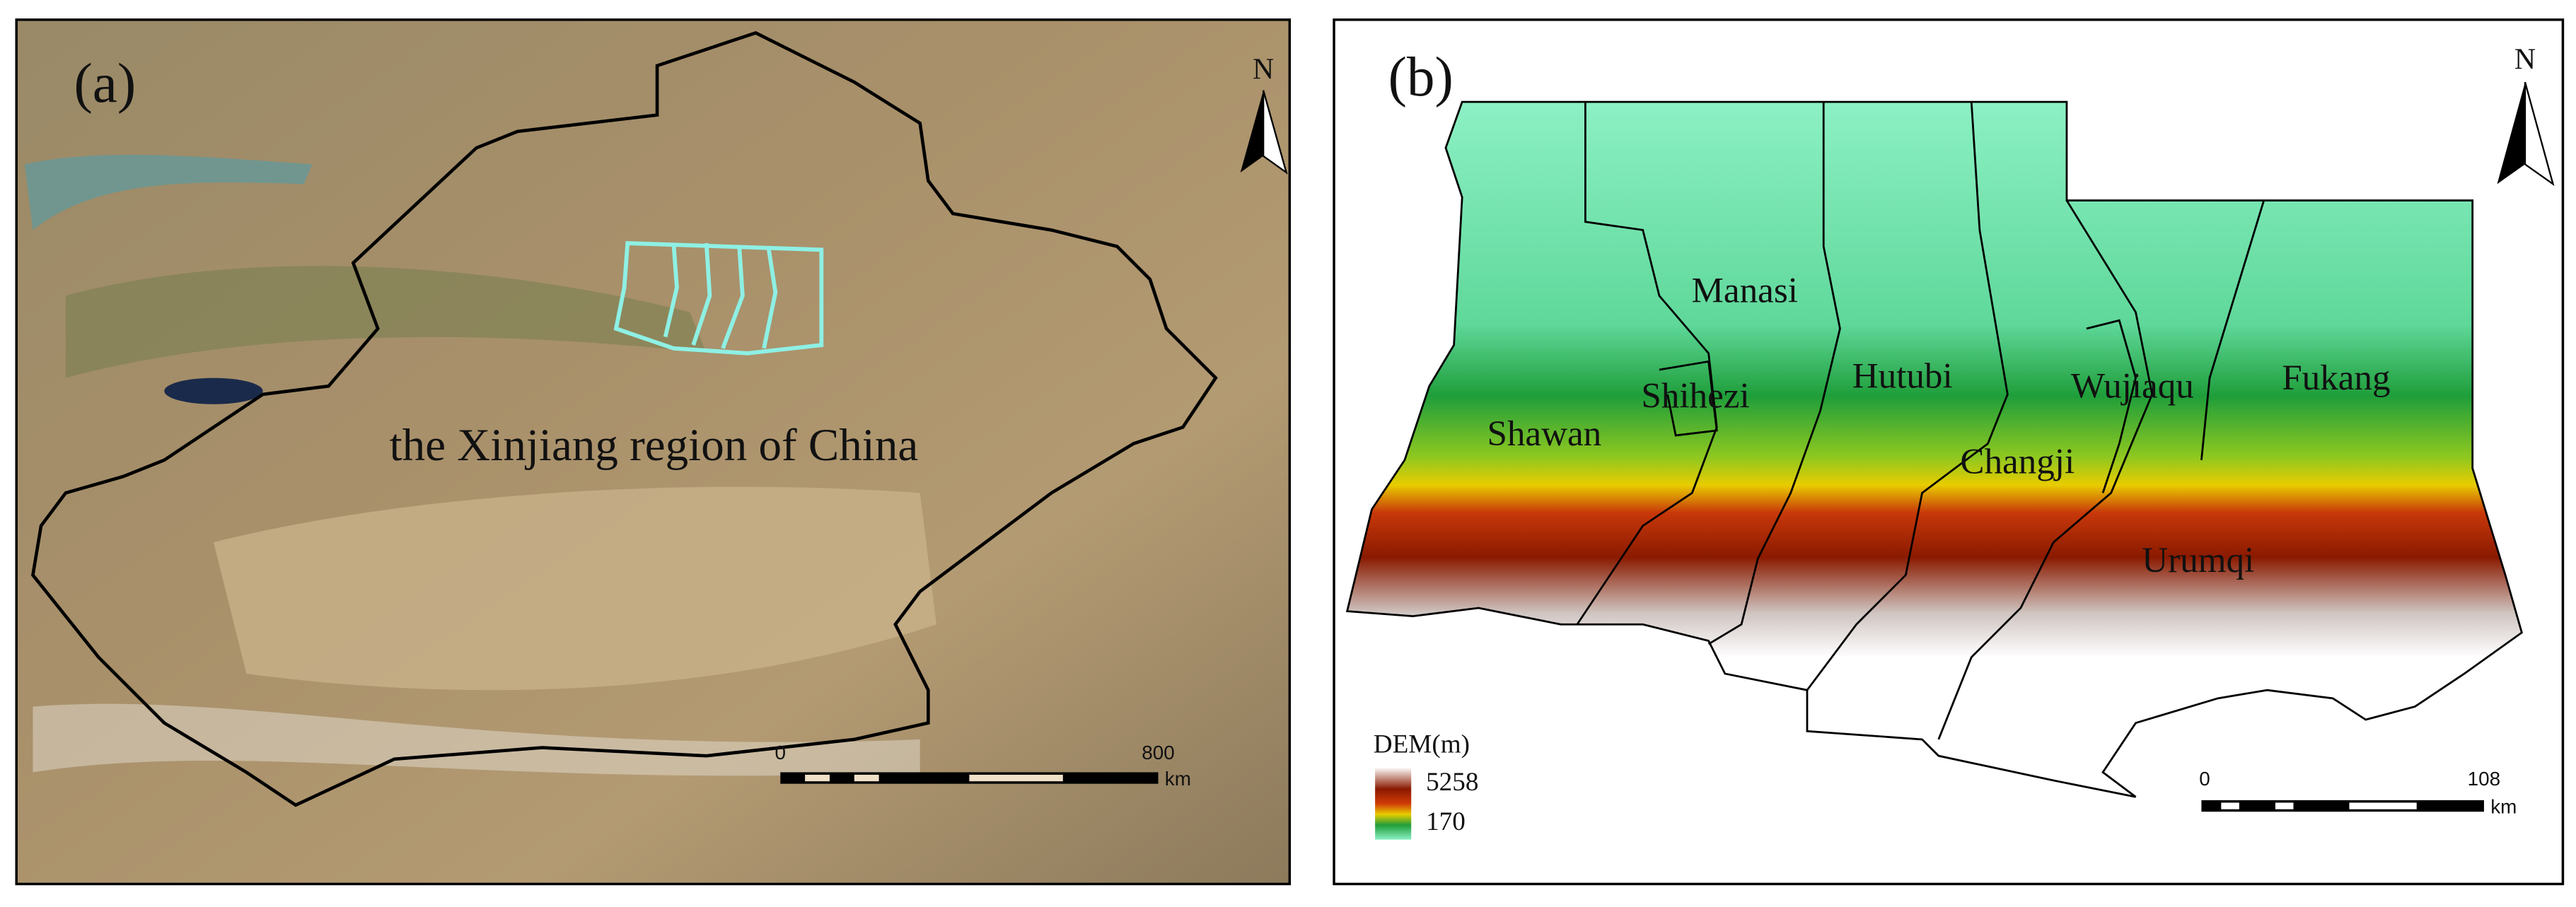 This screenshot has width=2576, height=907. I want to click on scale-end: 108, so click(2484, 779).